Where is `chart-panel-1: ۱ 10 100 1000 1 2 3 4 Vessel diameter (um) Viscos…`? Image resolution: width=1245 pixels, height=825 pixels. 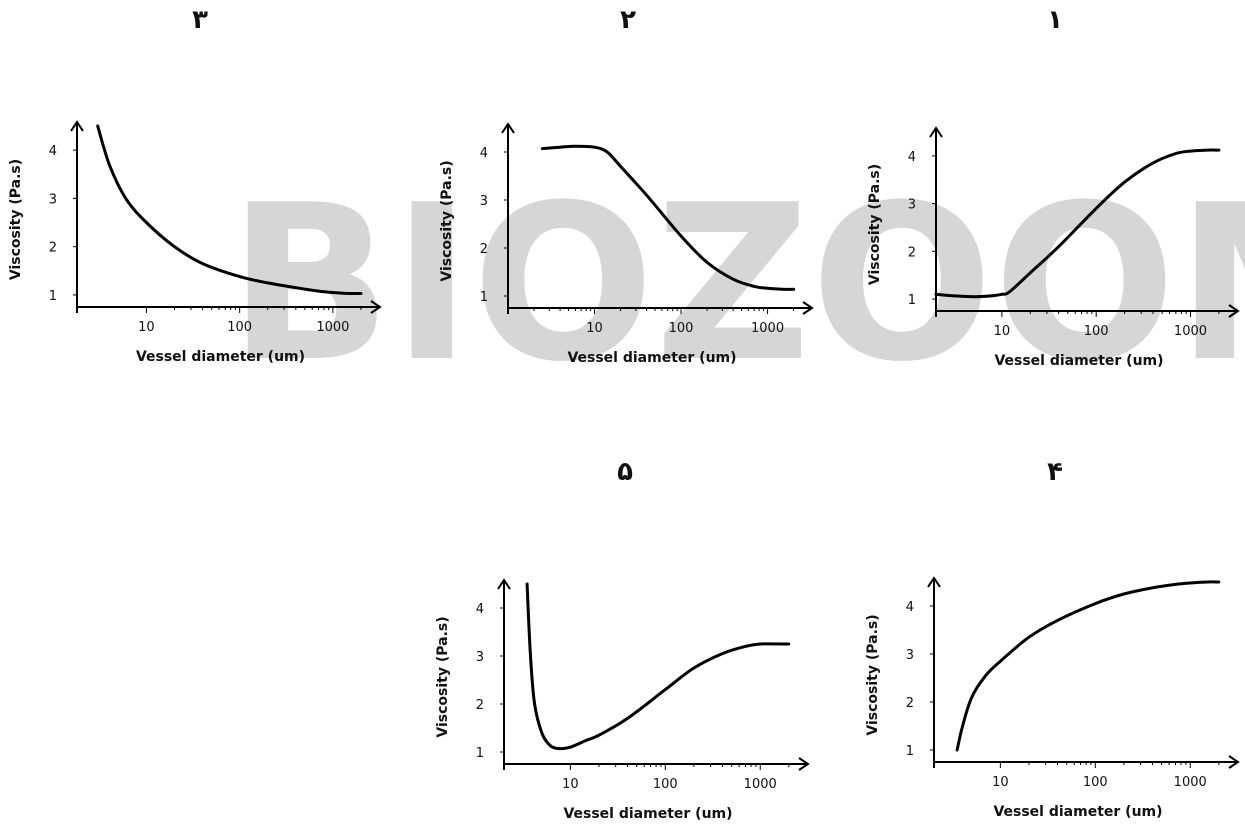 chart-panel-1: ۱ 10 100 1000 1 2 3 4 Vessel diameter (um) Viscos… is located at coordinates (1053, 187).